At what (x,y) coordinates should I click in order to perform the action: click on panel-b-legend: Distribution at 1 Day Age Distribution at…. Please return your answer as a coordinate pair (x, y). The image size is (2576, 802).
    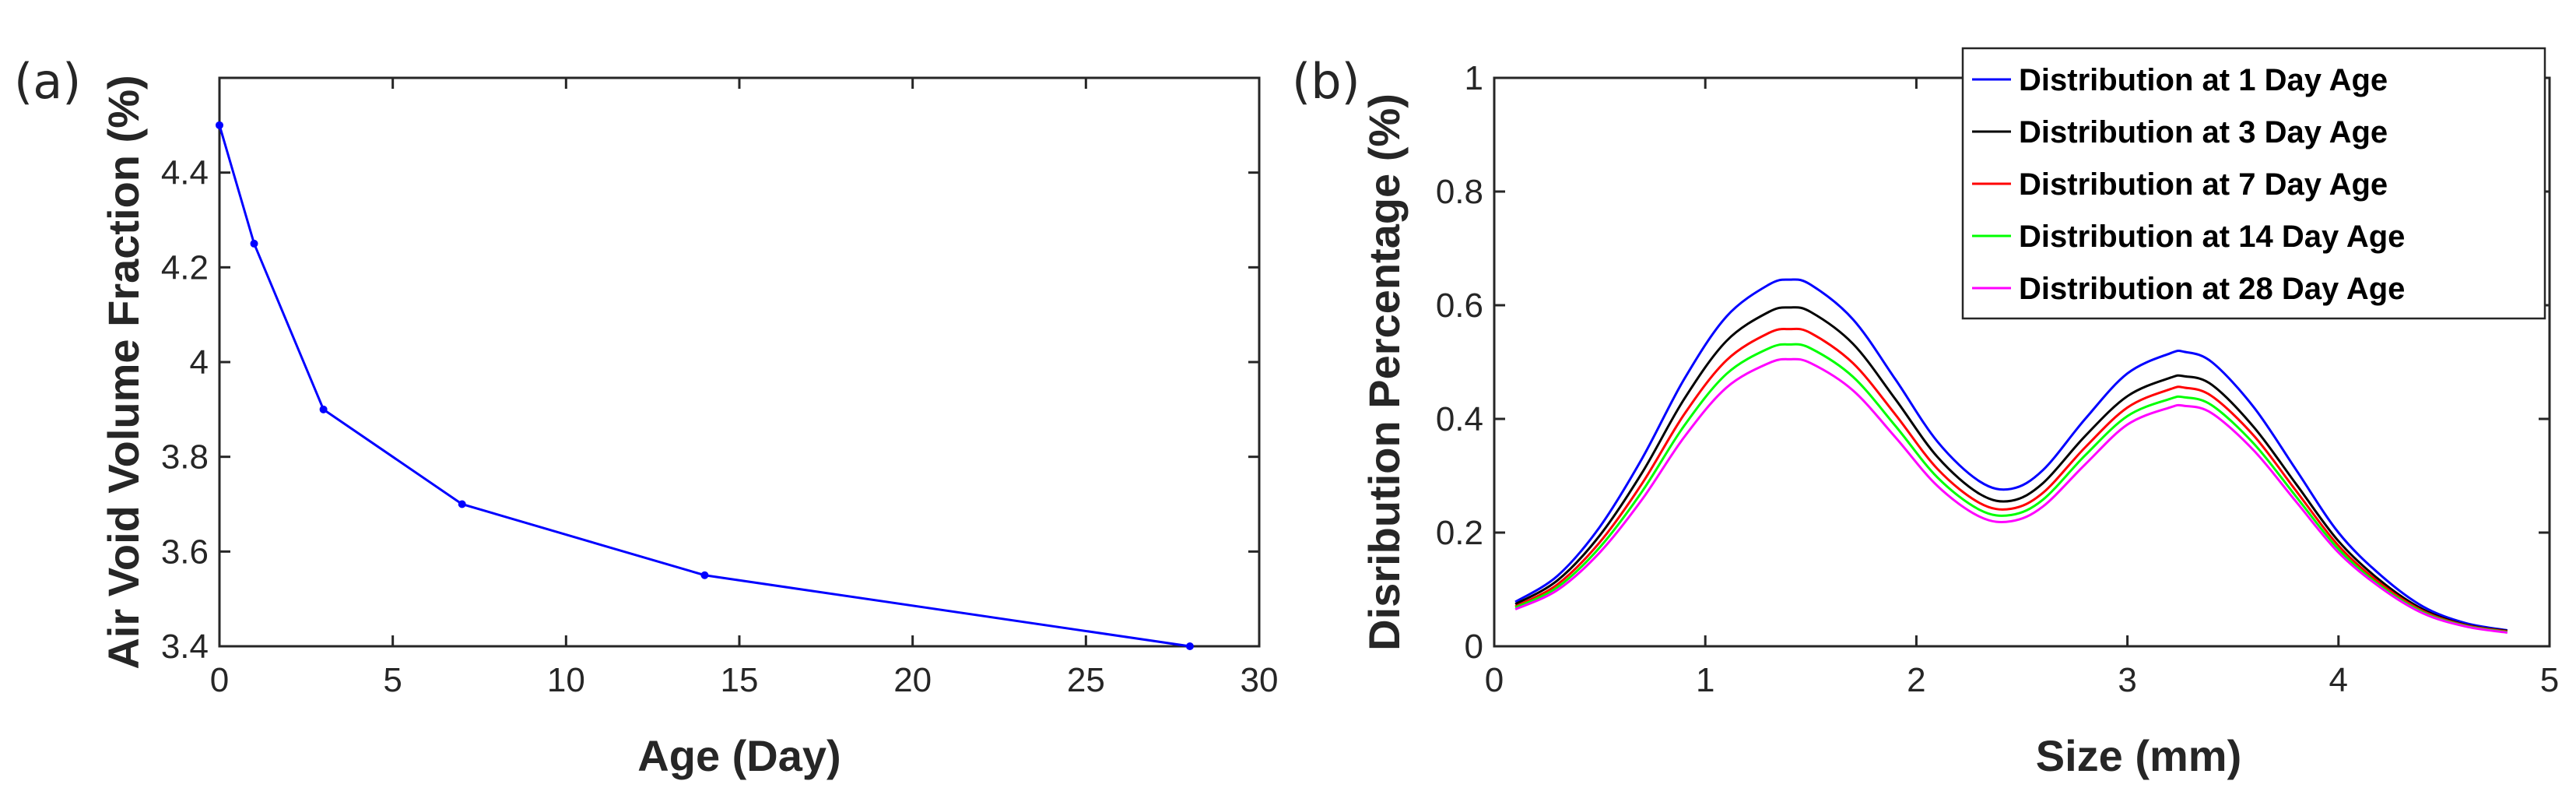
    Looking at the image, I should click on (2254, 183).